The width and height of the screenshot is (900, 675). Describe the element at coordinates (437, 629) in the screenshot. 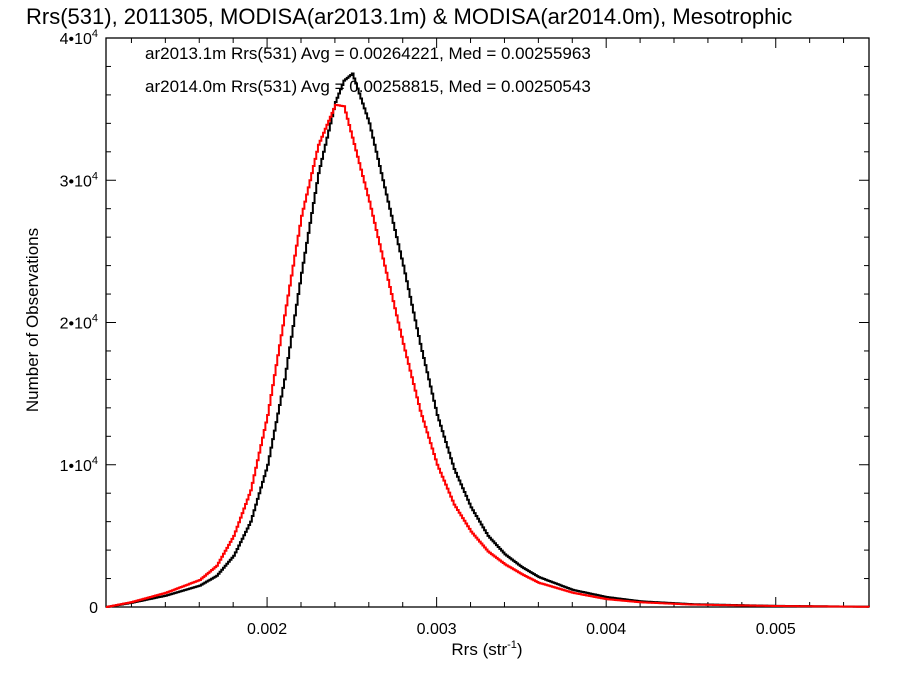

I see `x-tick-label: 0.003` at that location.